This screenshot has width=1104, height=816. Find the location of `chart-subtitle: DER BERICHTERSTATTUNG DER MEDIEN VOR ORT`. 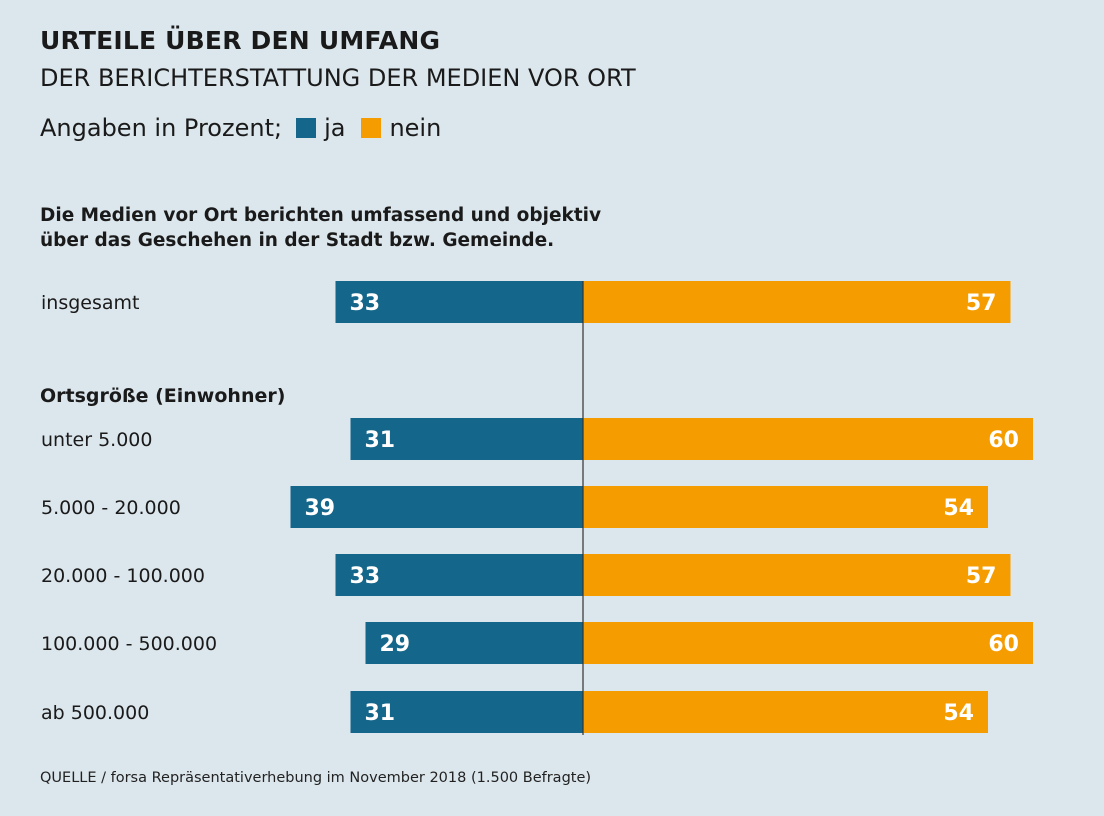

chart-subtitle: DER BERICHTERSTATTUNG DER MEDIEN VOR ORT is located at coordinates (338, 78).